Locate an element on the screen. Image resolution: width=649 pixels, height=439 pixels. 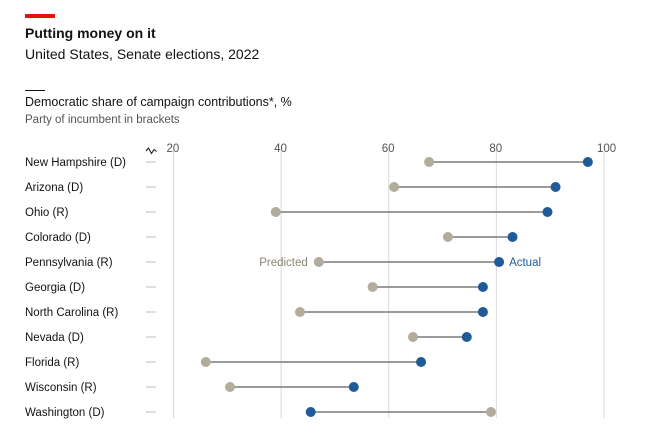
x-tick-label: 80 is located at coordinates (495, 149).